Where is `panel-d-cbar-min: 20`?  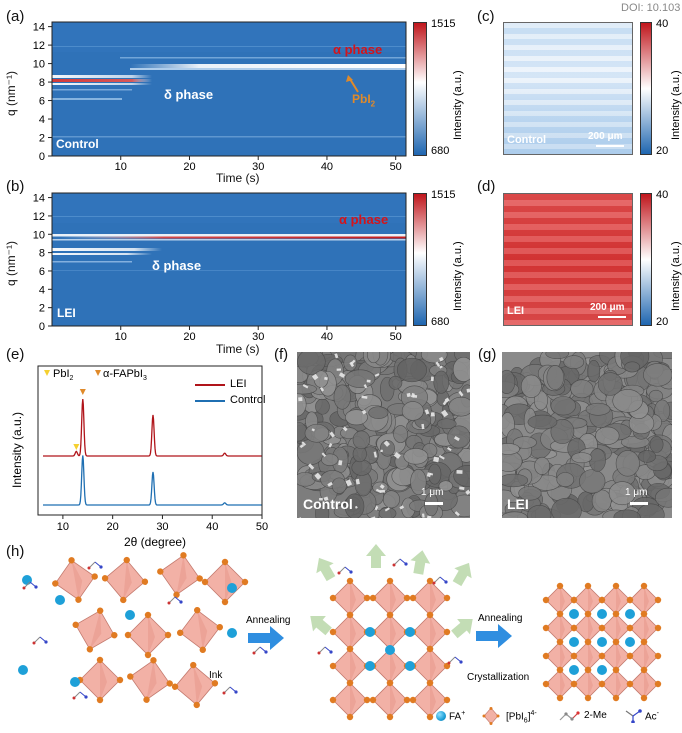
panel-d-cbar-min: 20 is located at coordinates (662, 322).